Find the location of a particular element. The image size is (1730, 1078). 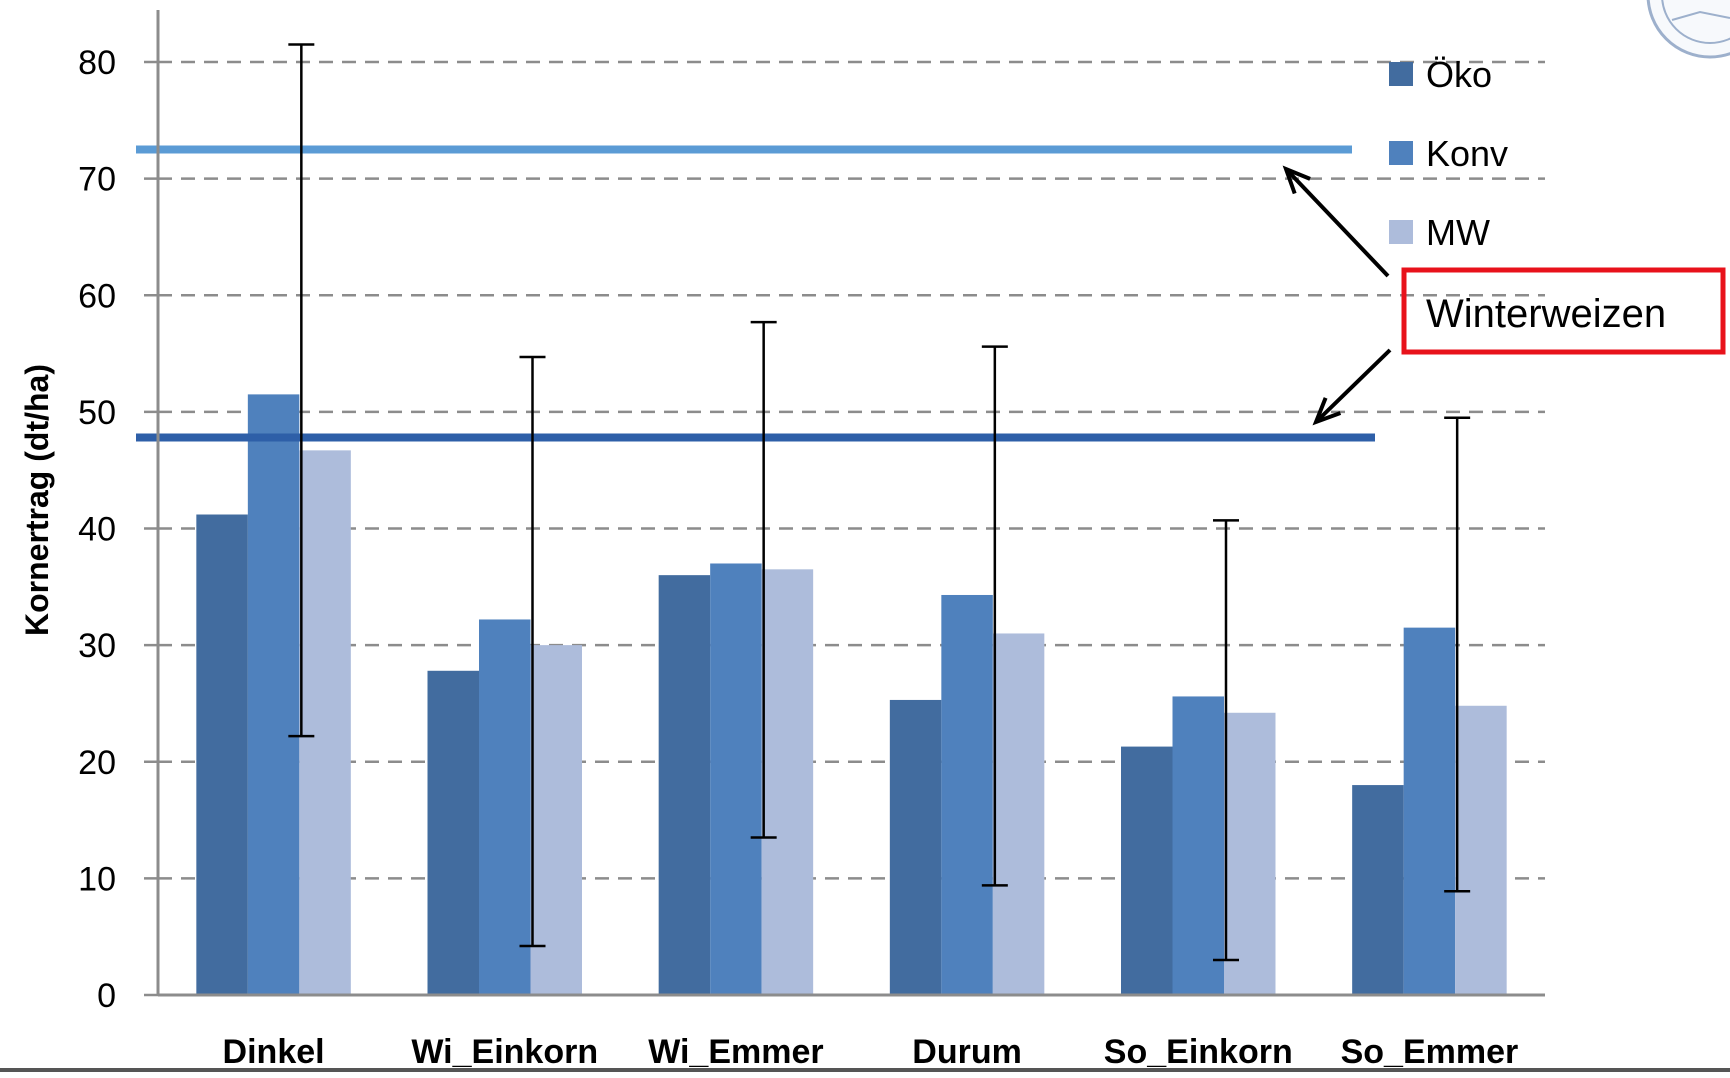

y-tick-label: 40 is located at coordinates (97, 530).